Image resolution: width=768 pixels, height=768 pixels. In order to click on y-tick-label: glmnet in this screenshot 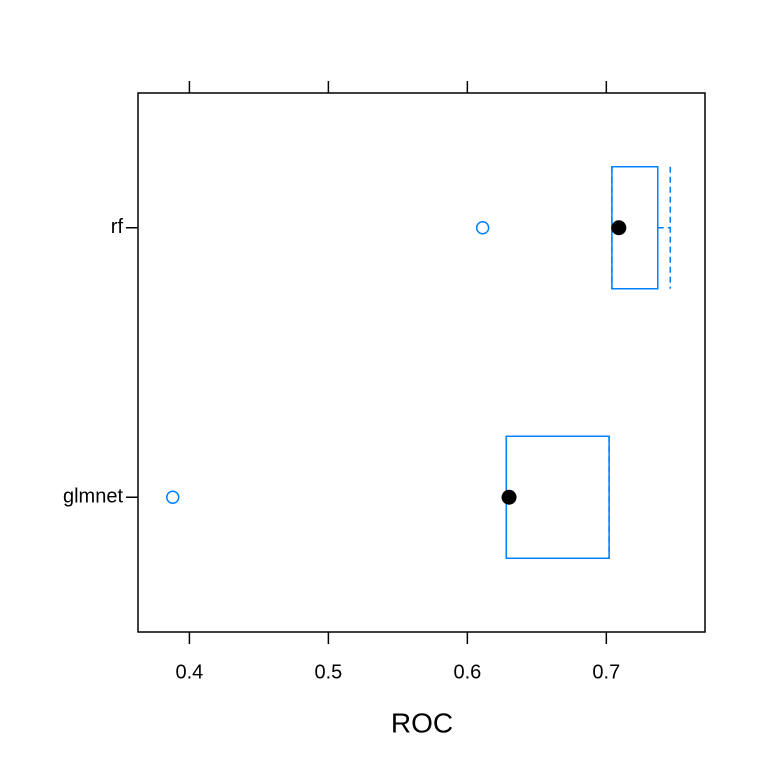, I will do `click(93, 497)`.